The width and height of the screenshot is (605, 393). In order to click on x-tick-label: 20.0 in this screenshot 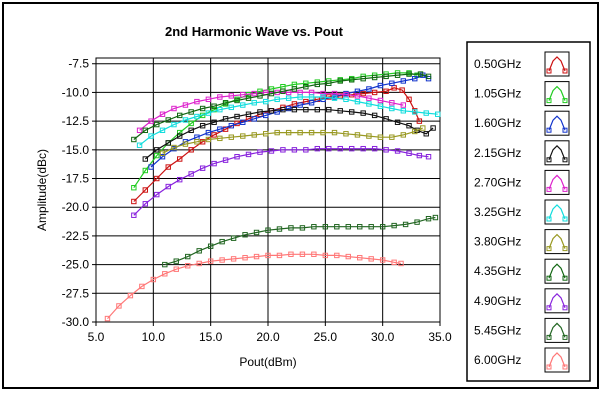, I will do `click(268, 337)`.